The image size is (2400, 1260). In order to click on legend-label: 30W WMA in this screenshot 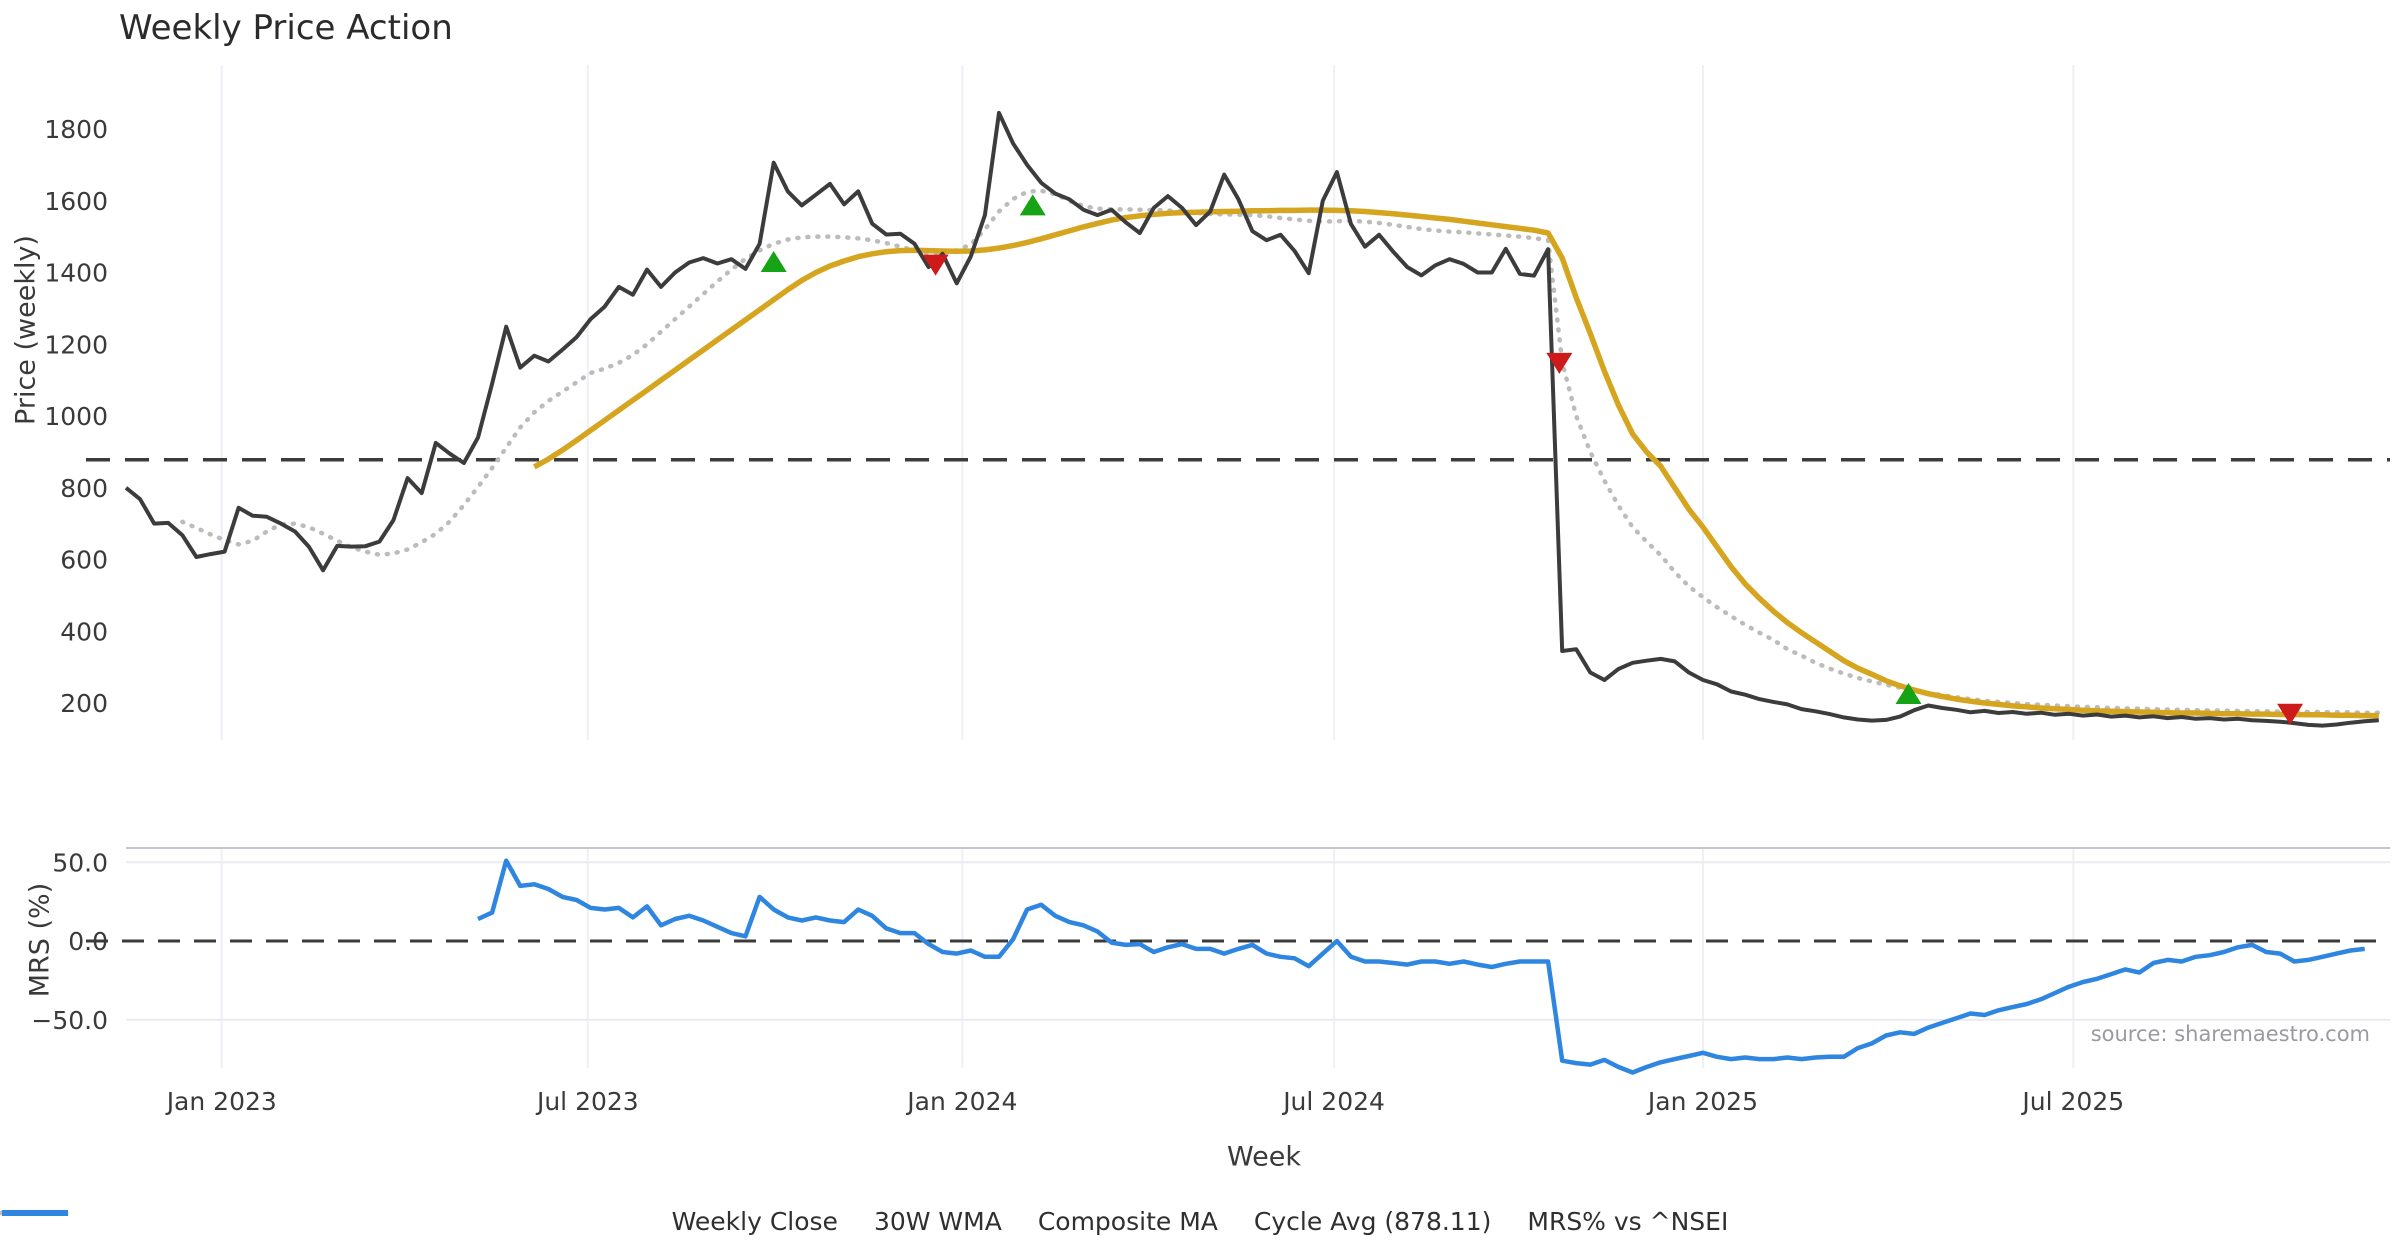, I will do `click(937, 1221)`.